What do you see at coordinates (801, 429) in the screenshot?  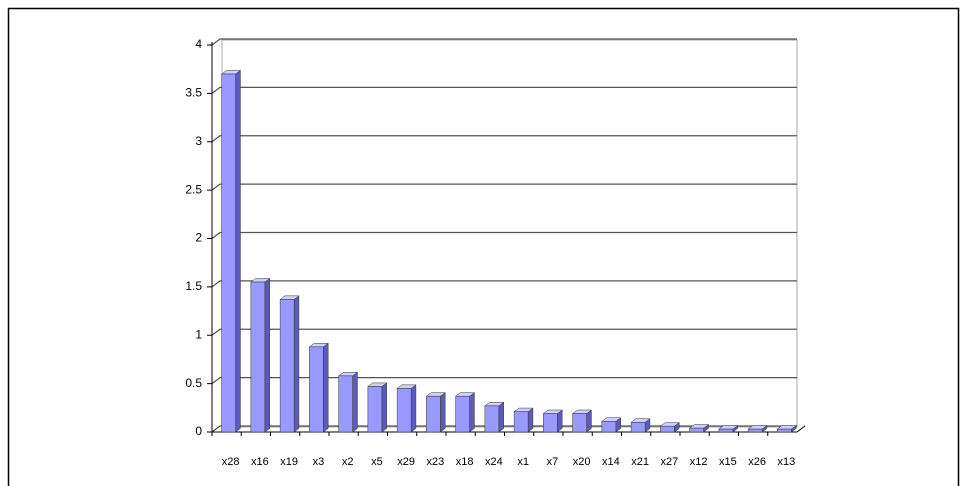 I see `x-axis-depth` at bounding box center [801, 429].